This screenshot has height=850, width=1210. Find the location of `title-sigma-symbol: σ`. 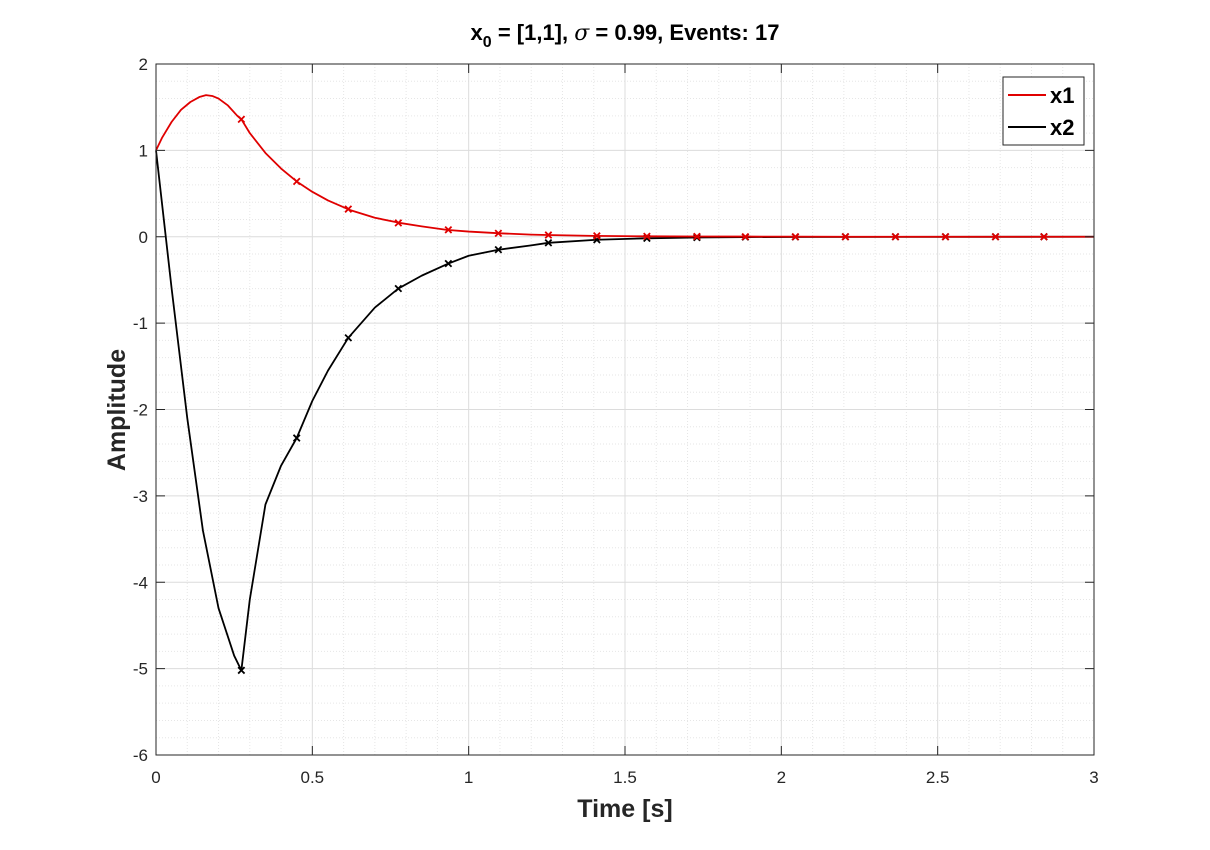

title-sigma-symbol: σ is located at coordinates (582, 33).